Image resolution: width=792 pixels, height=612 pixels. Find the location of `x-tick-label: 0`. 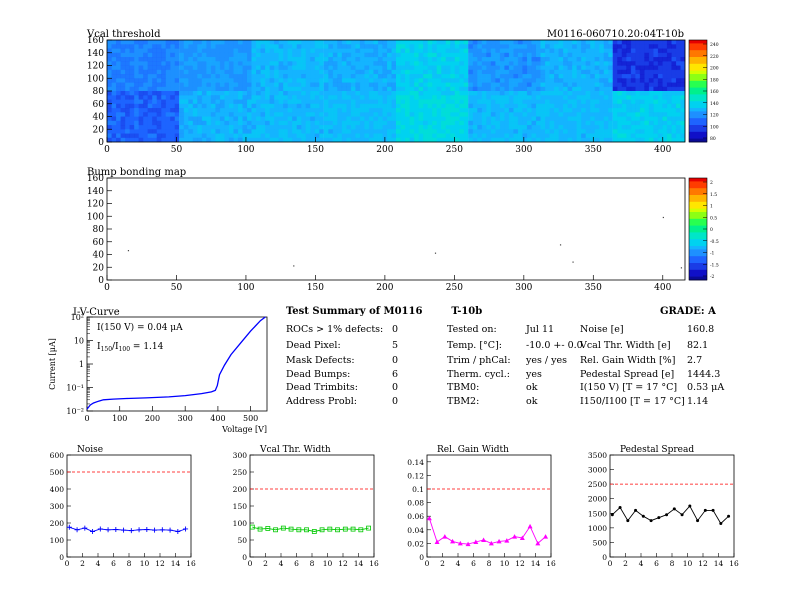

x-tick-label: 0 is located at coordinates (67, 563).